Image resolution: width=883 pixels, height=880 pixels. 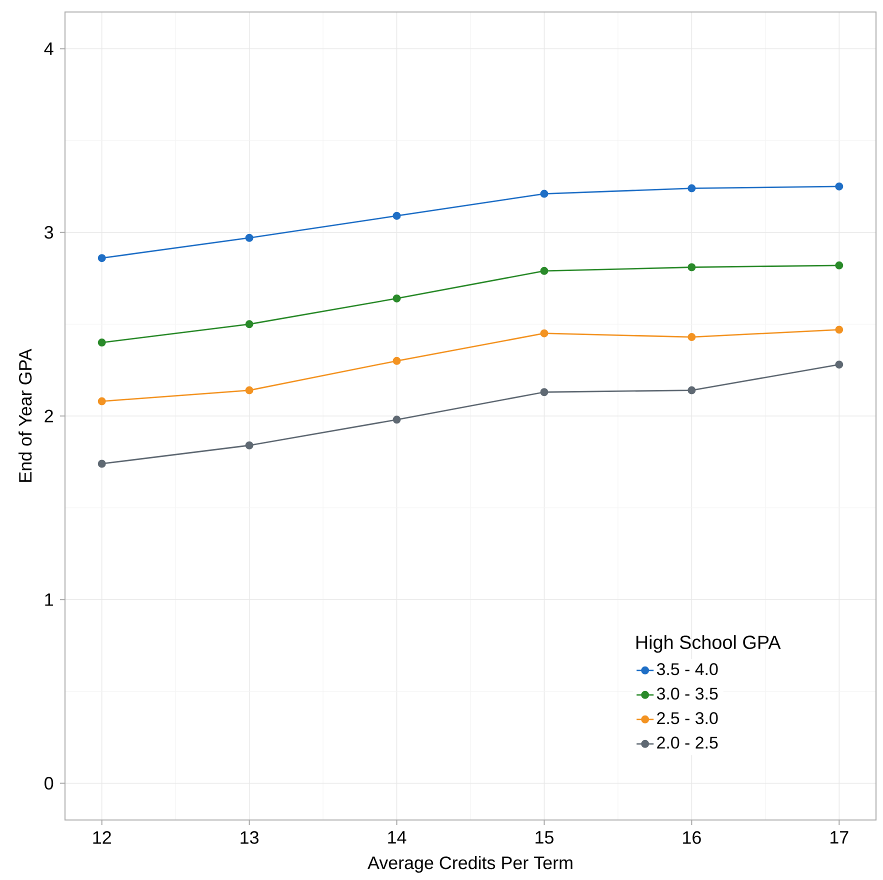 I want to click on legend-label: 2.0 - 2.5, so click(x=687, y=742).